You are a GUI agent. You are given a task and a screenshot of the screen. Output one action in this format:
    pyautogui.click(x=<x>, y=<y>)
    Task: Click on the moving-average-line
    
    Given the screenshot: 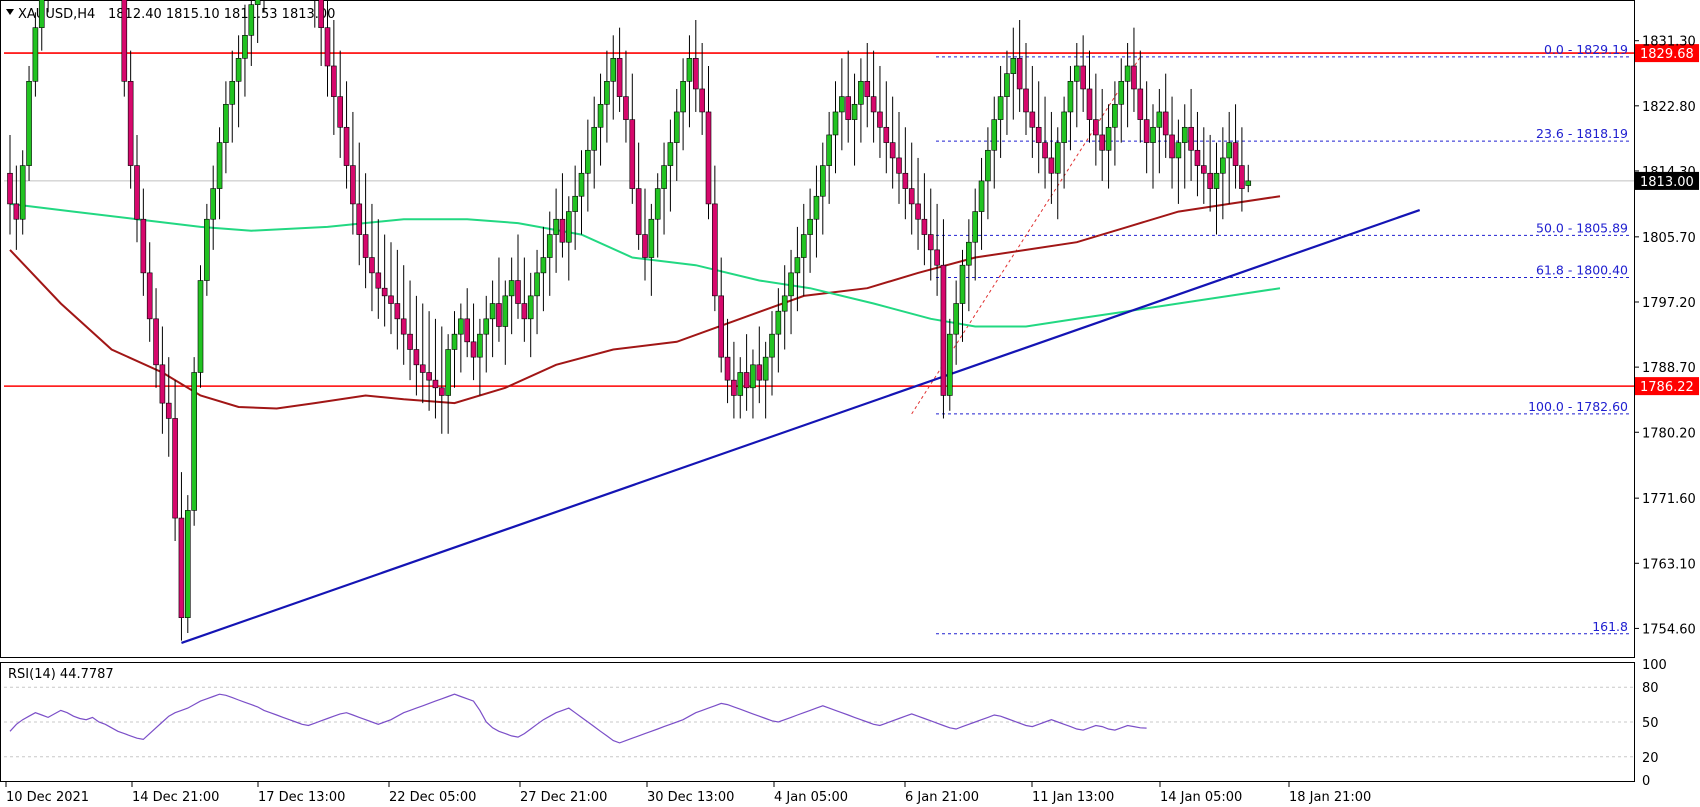 What is the action you would take?
    pyautogui.click(x=645, y=265)
    